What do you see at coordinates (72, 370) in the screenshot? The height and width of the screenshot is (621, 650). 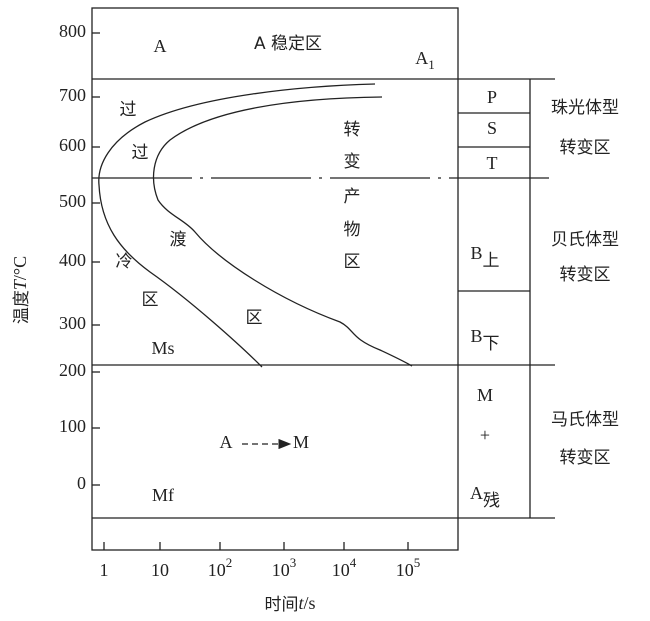 I see `y-tick-label: 200` at bounding box center [72, 370].